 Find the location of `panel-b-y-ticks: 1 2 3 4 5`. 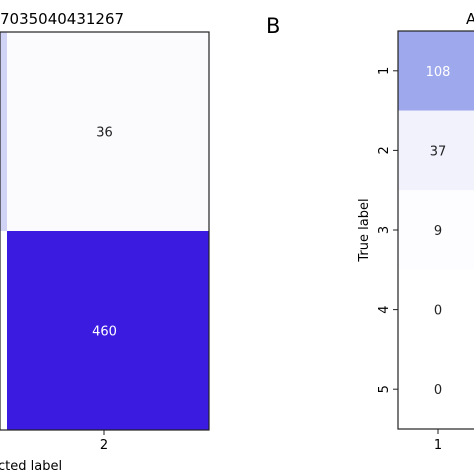

panel-b-y-ticks: 1 2 3 4 5 is located at coordinates (387, 230).